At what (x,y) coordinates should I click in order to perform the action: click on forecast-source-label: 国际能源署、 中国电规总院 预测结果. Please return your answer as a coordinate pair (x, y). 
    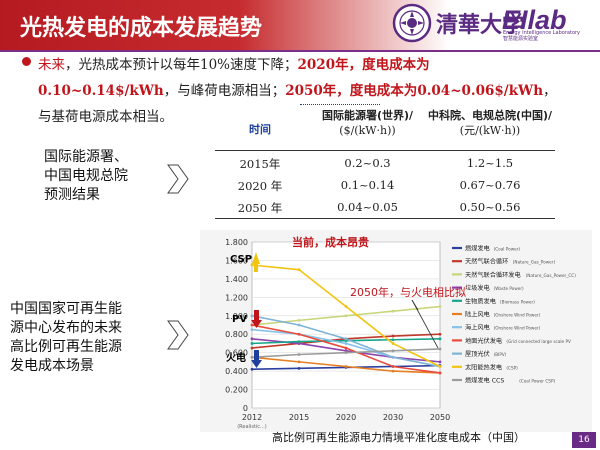
    Looking at the image, I should click on (86, 176).